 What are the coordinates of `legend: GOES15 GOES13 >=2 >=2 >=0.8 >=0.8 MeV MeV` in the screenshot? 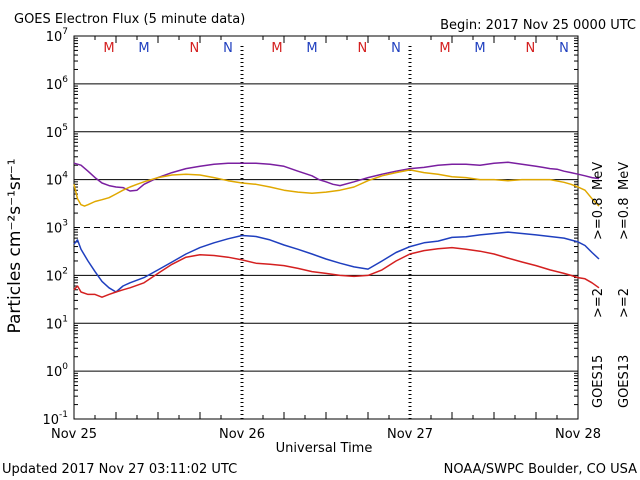 It's located at (611, 285).